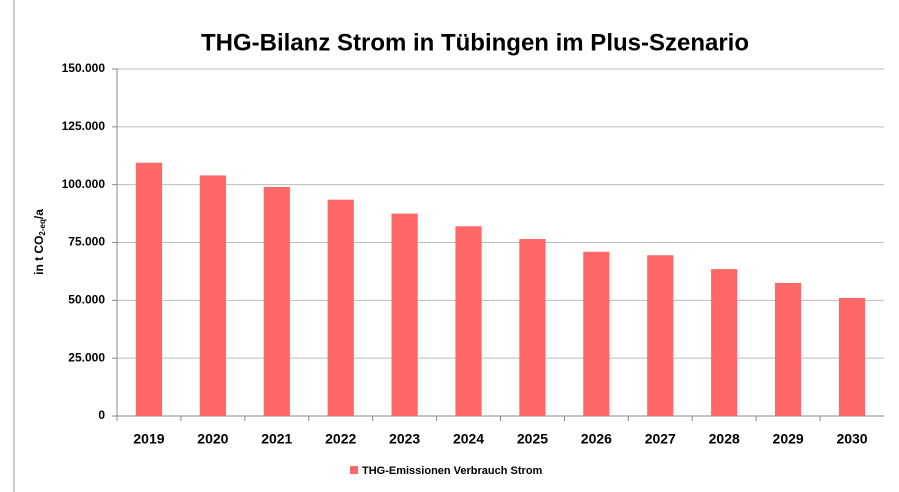  Describe the element at coordinates (452, 471) in the screenshot. I see `legend-label: THG-Emissionen Verbrauch Strom` at that location.